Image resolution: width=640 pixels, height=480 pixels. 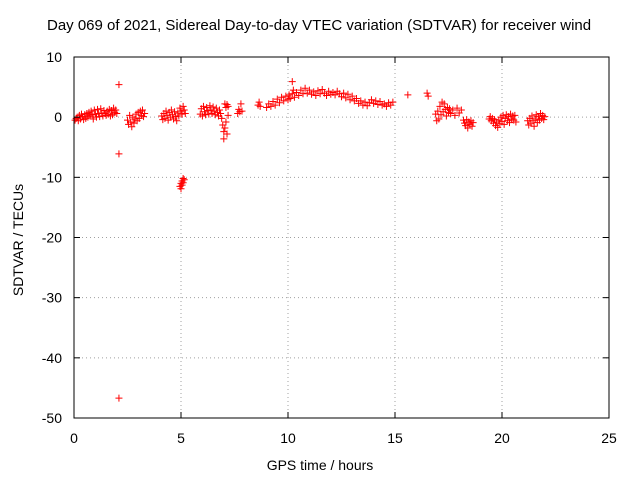 I want to click on x-tick-label: 10, so click(x=288, y=438).